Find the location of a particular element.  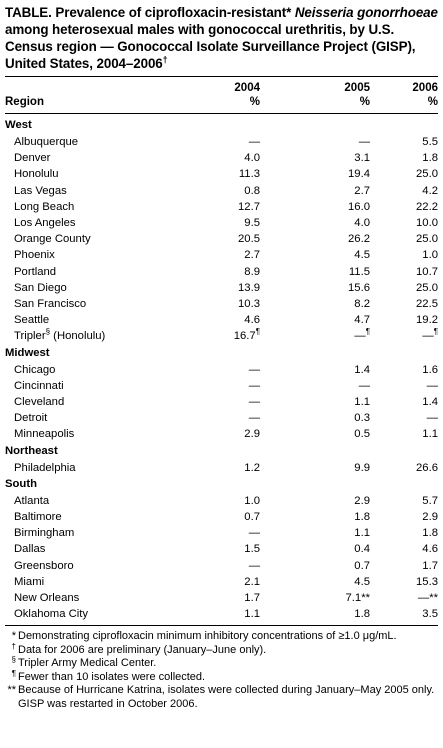

site-label: Dallas is located at coordinates (30, 549).